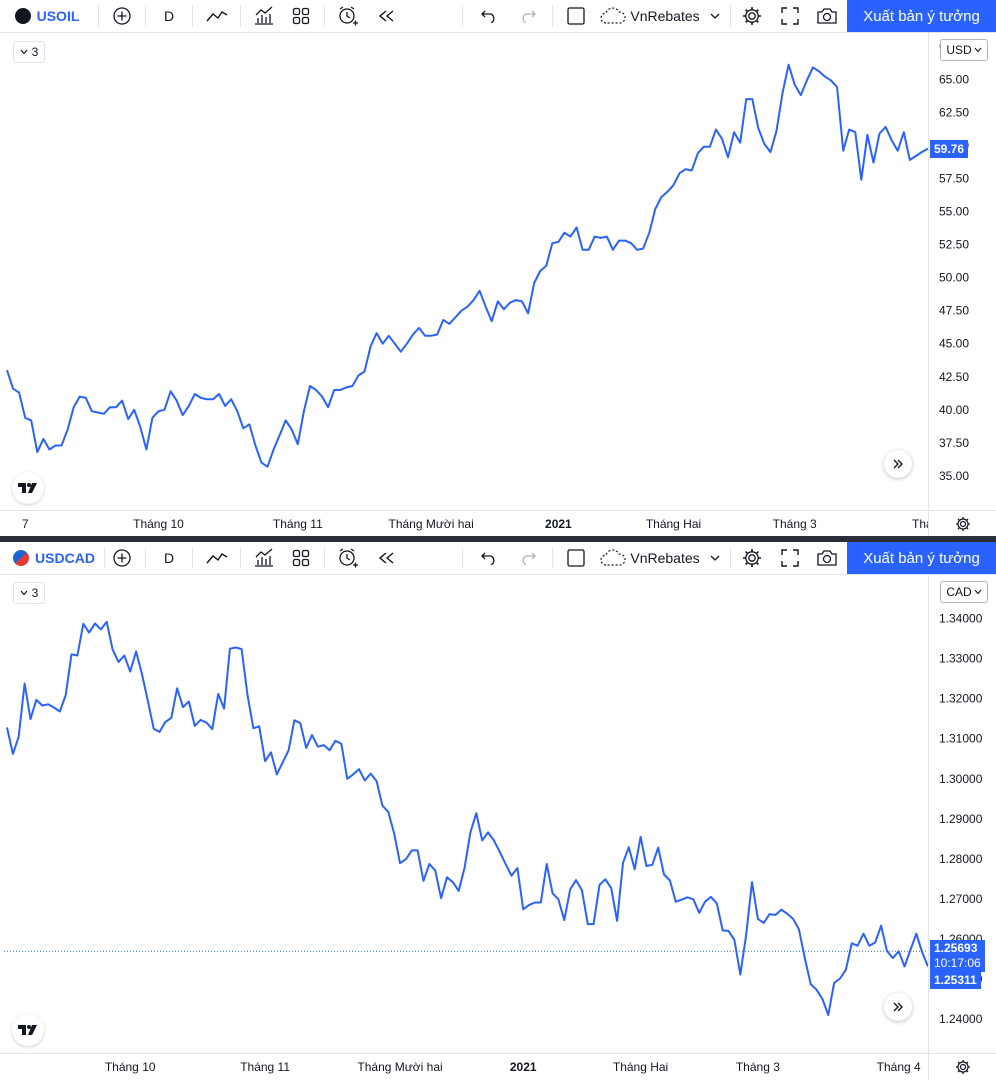  What do you see at coordinates (961, 899) in the screenshot?
I see `price-tick-label: 1.27000` at bounding box center [961, 899].